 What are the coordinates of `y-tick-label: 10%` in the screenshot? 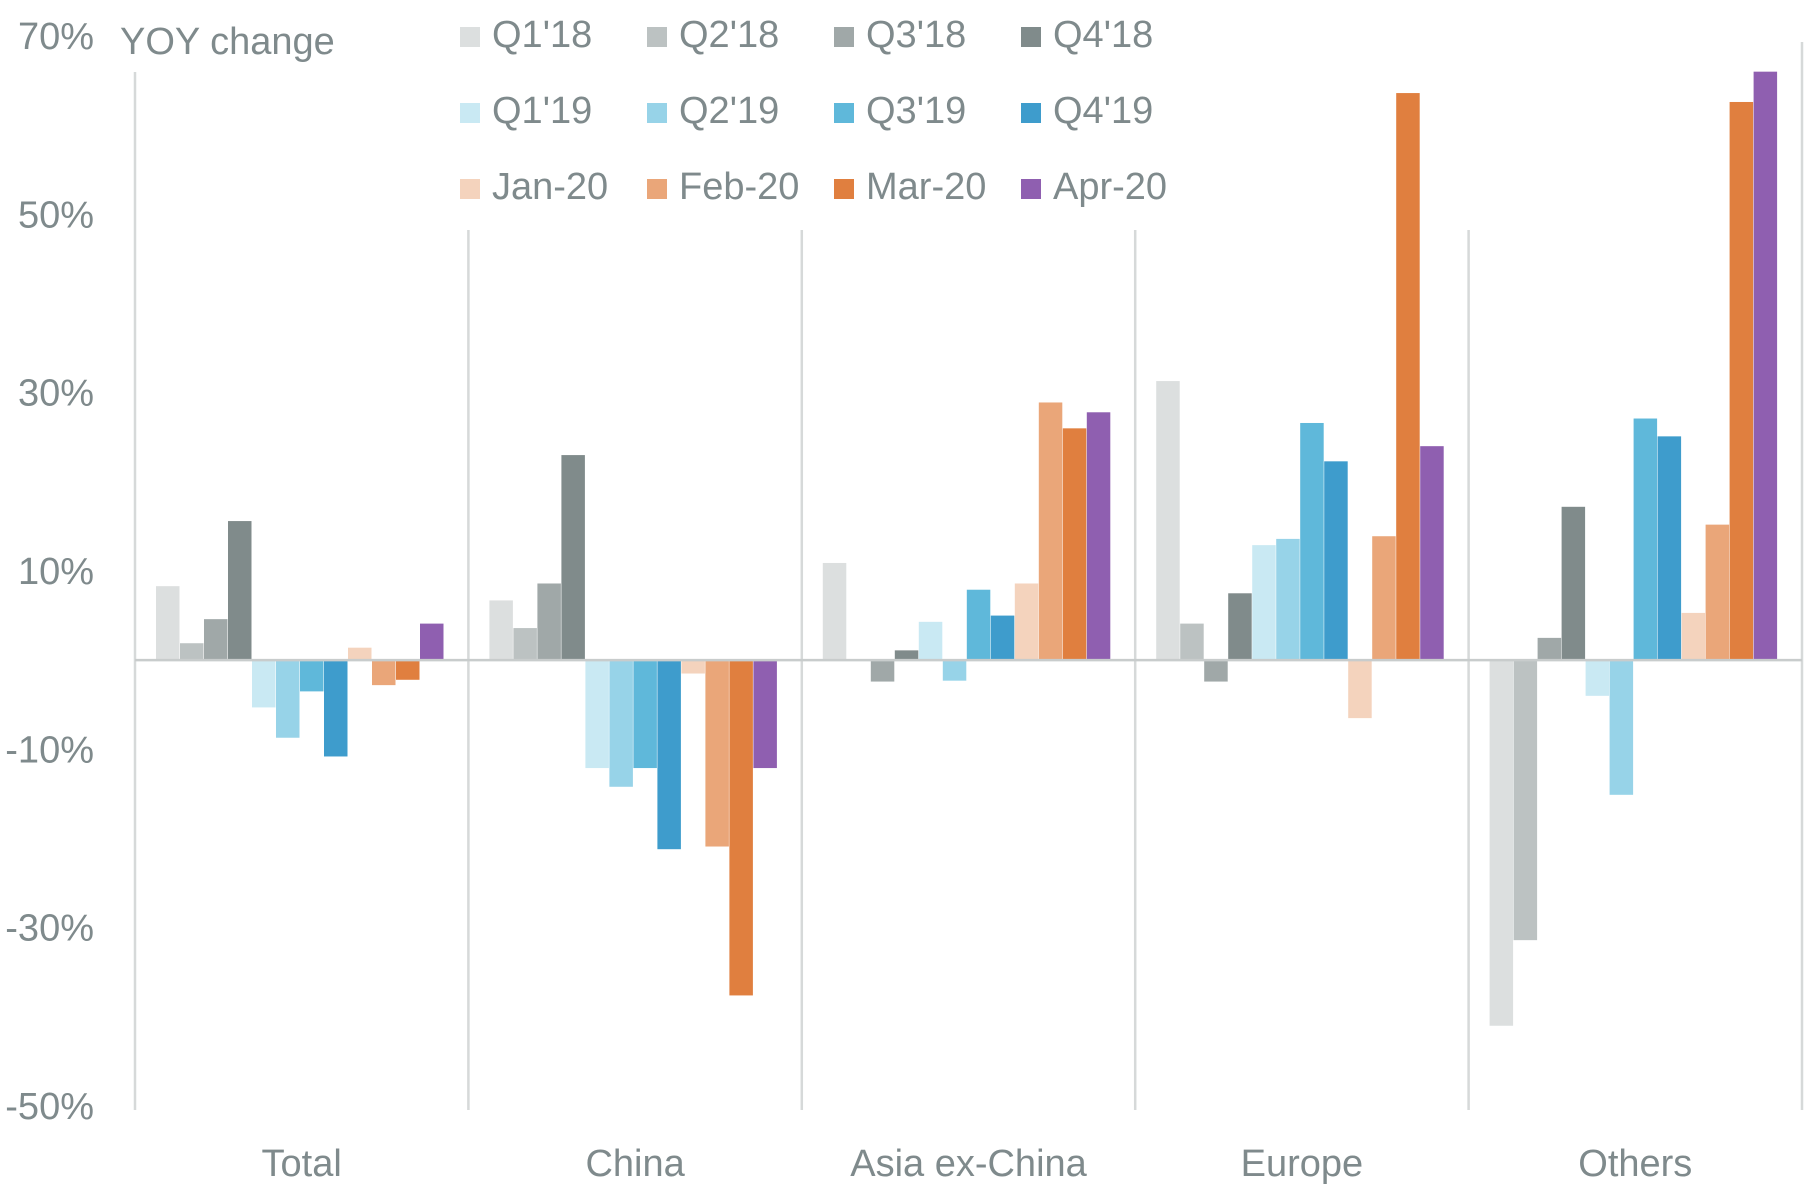 It's located at (56, 572).